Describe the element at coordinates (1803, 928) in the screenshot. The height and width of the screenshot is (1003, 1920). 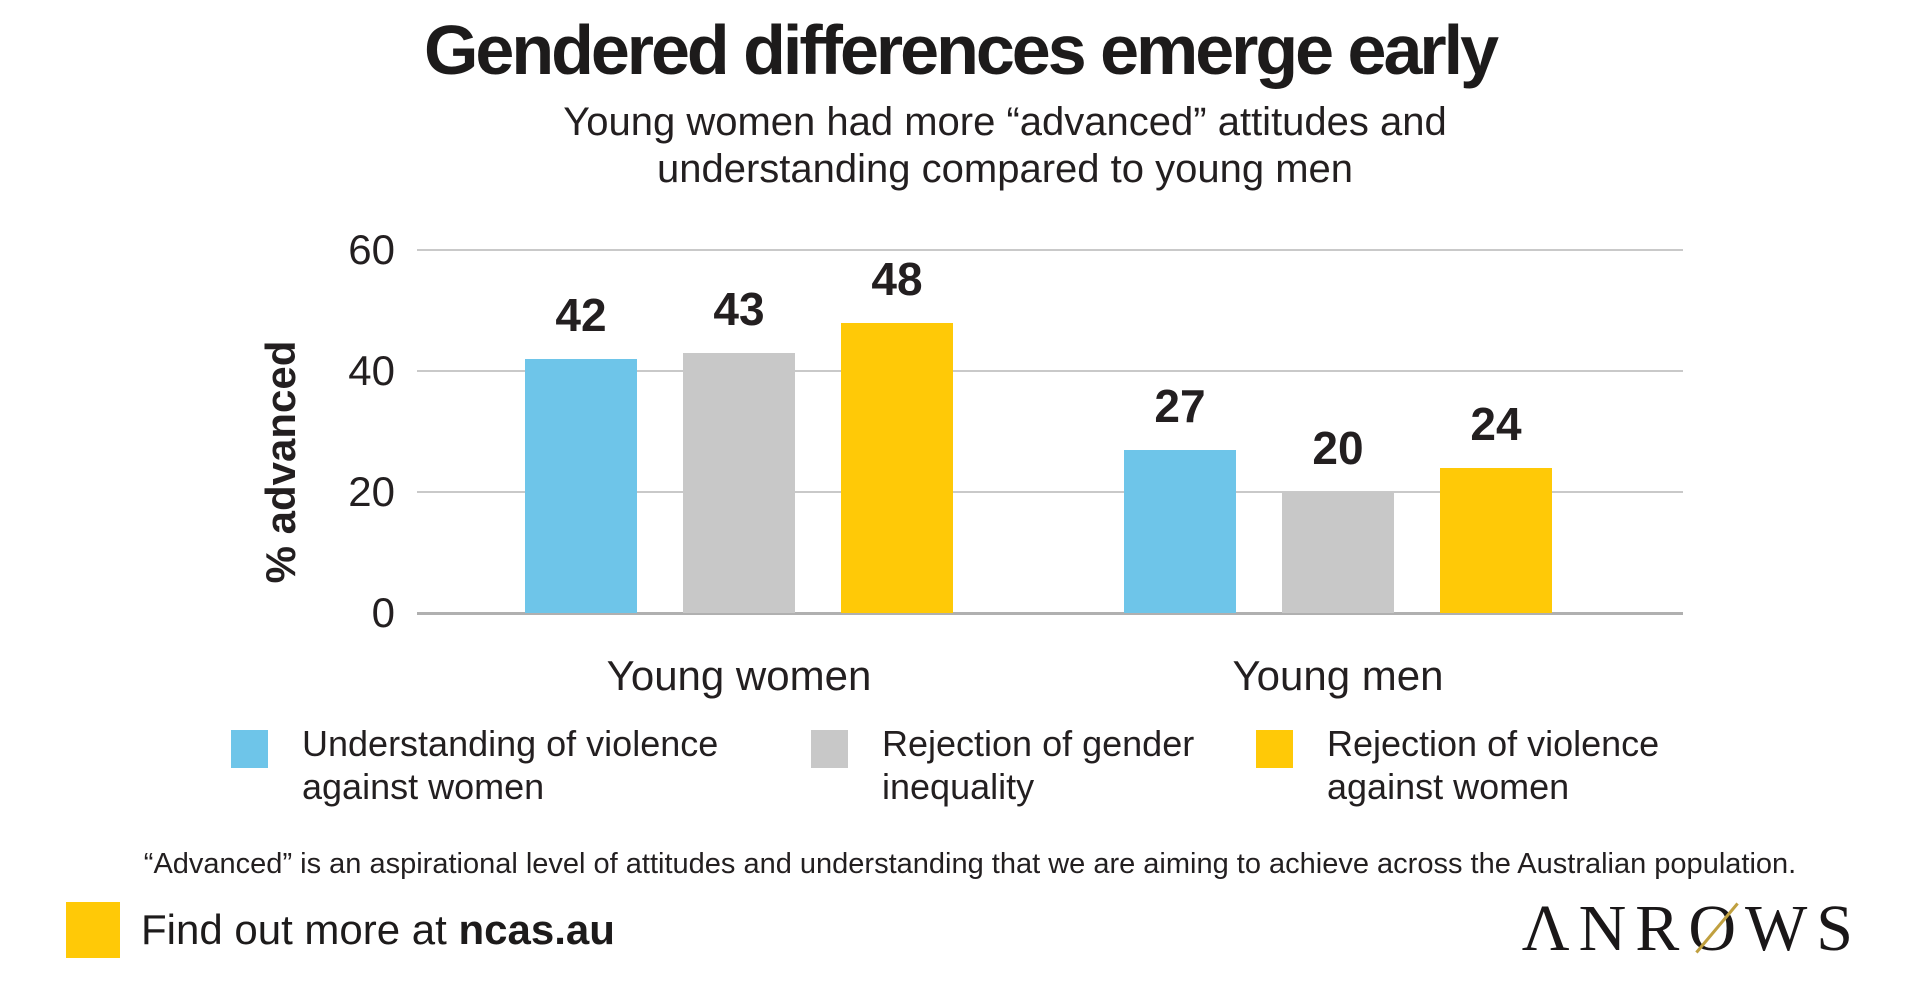
I see `logo-letters-post: WS` at that location.